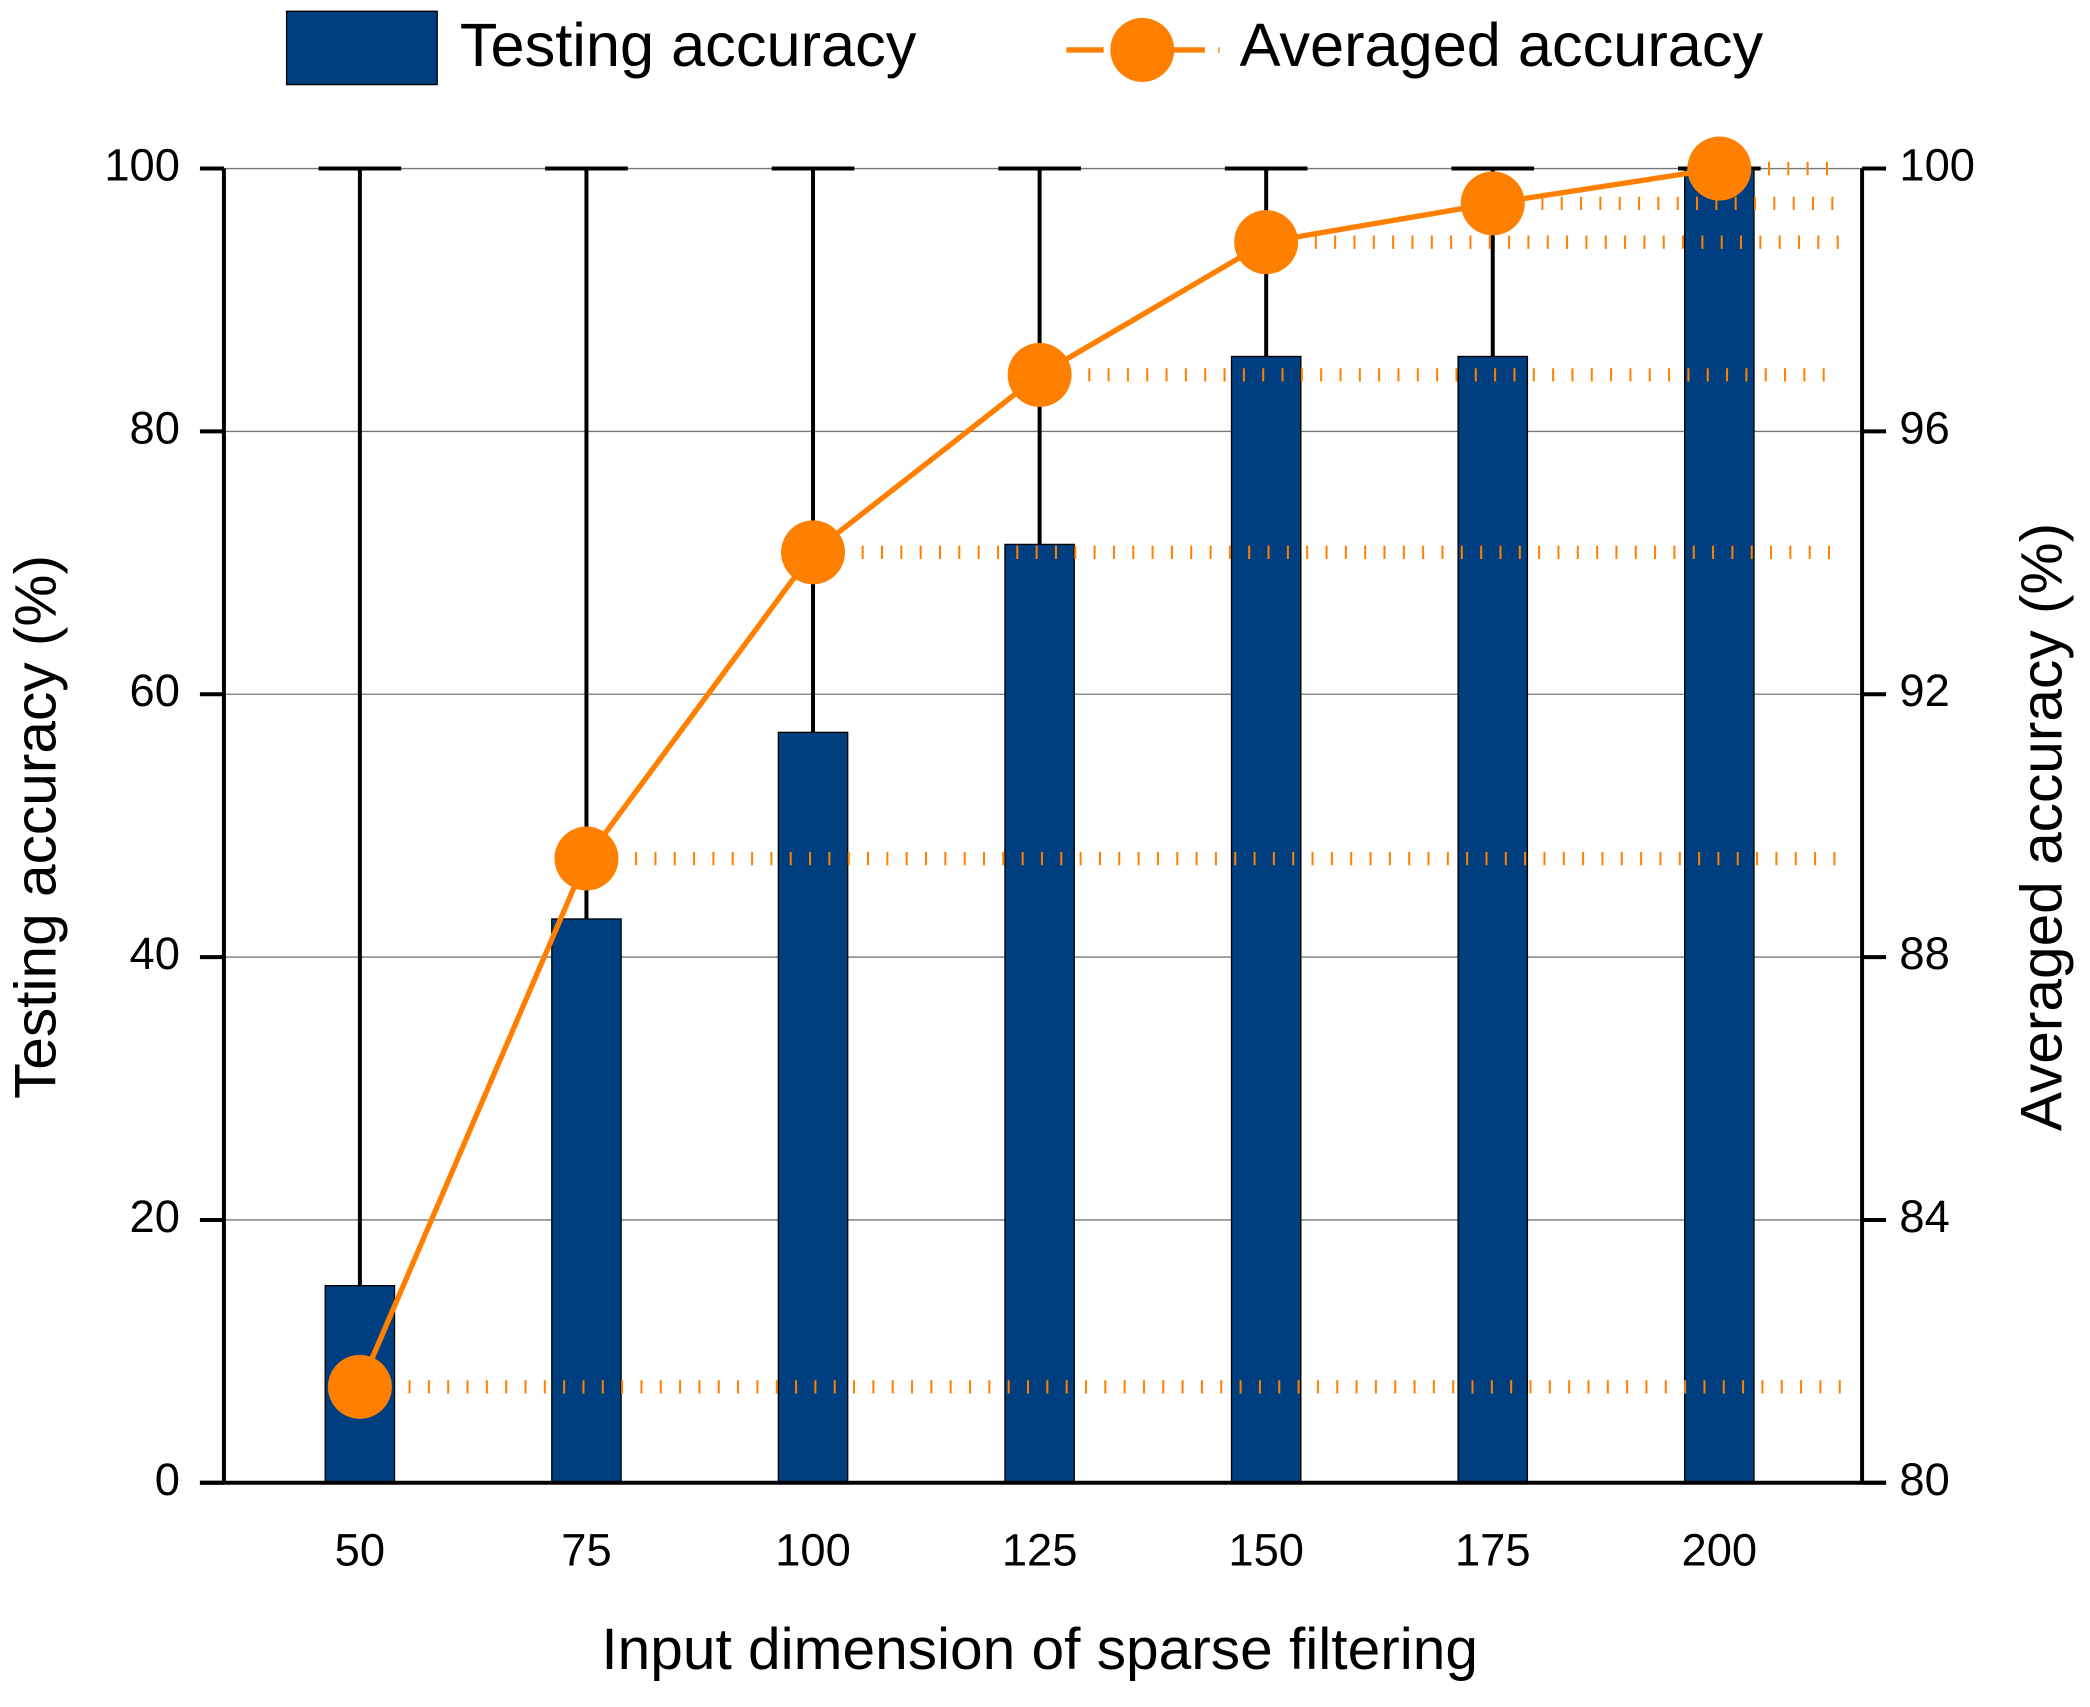 The height and width of the screenshot is (1707, 2090). I want to click on y-tick-label: 100, so click(142, 165).